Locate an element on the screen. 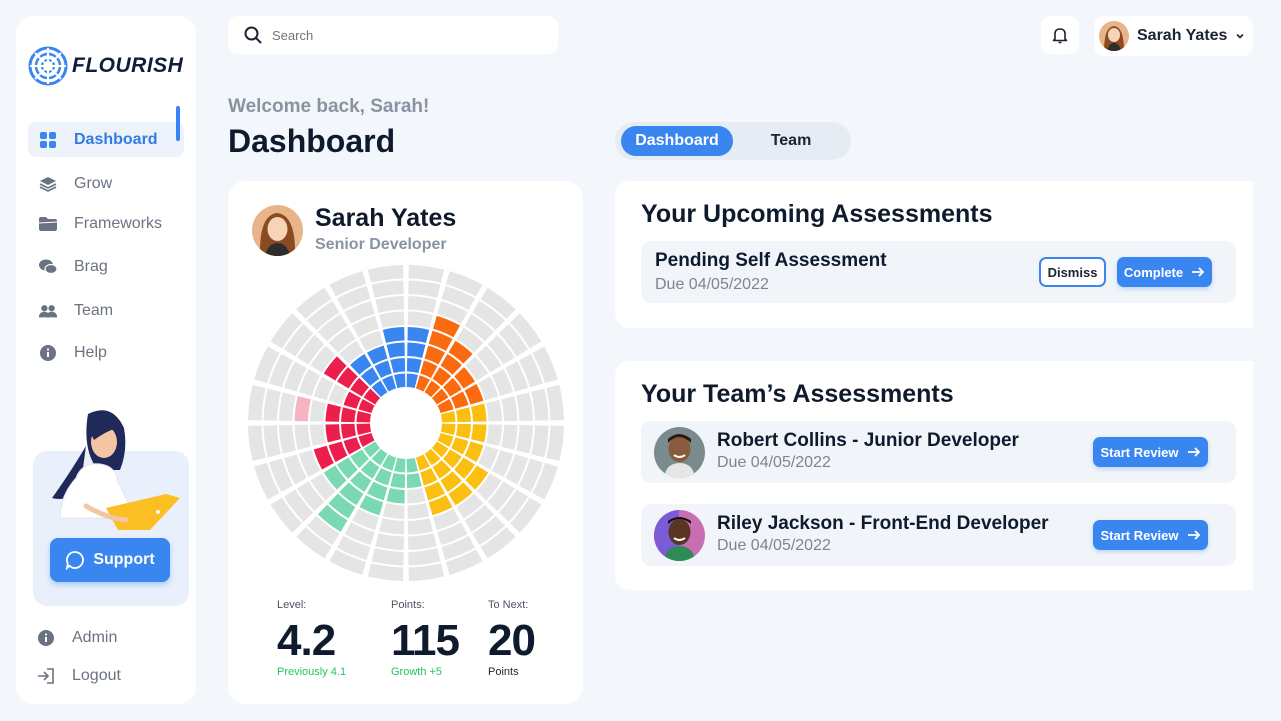 The width and height of the screenshot is (1281, 721). sidebar-item-label: Dashboard is located at coordinates (116, 139).